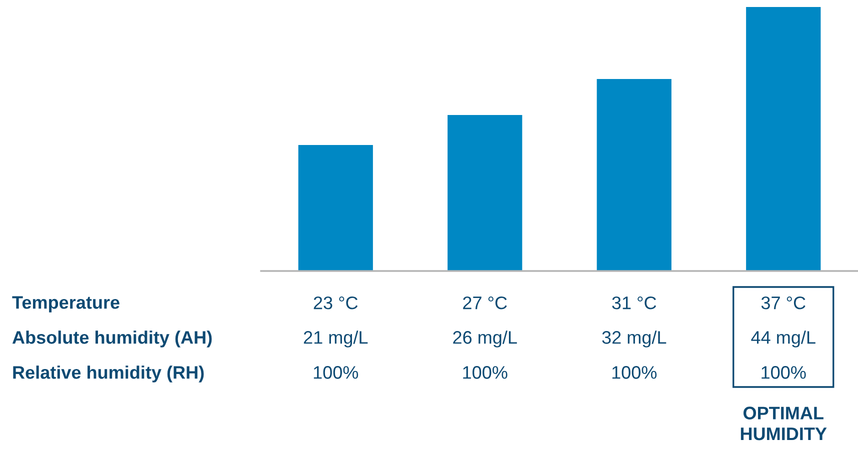  Describe the element at coordinates (783, 303) in the screenshot. I see `x-tick-label: 37 °C` at that location.